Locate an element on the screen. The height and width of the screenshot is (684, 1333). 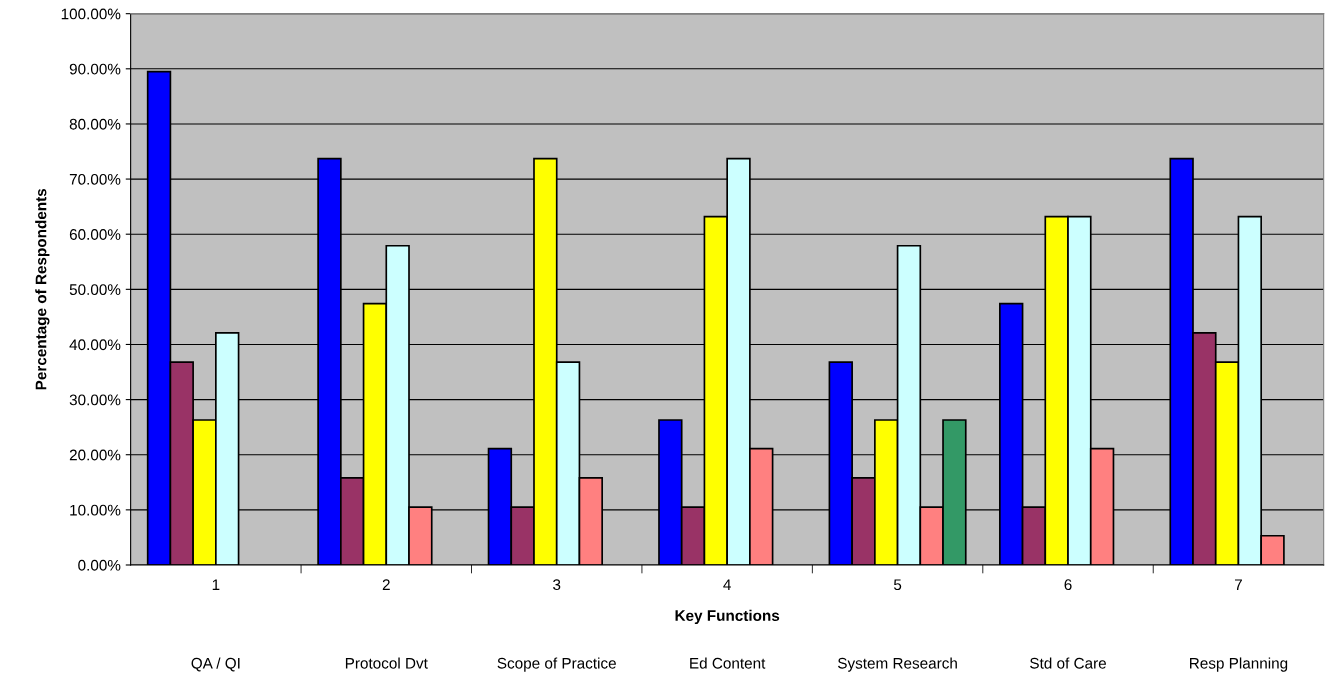
x-tick-label: 4 is located at coordinates (727, 584).